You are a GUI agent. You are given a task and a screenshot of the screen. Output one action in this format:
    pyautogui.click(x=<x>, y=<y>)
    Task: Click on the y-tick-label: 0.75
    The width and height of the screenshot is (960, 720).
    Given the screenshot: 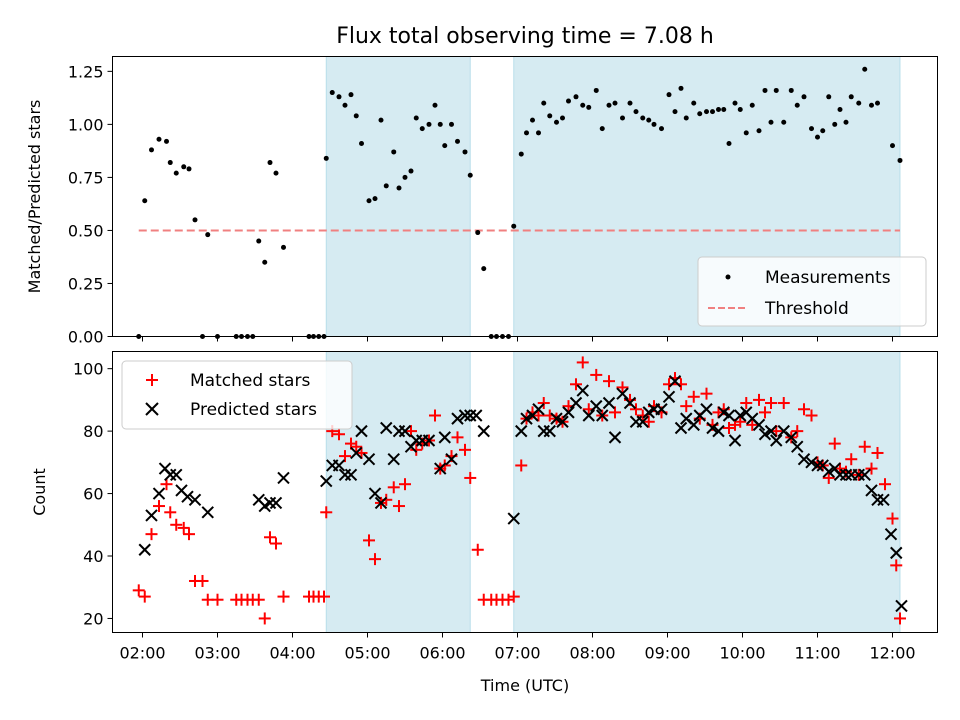 What is the action you would take?
    pyautogui.click(x=86, y=177)
    